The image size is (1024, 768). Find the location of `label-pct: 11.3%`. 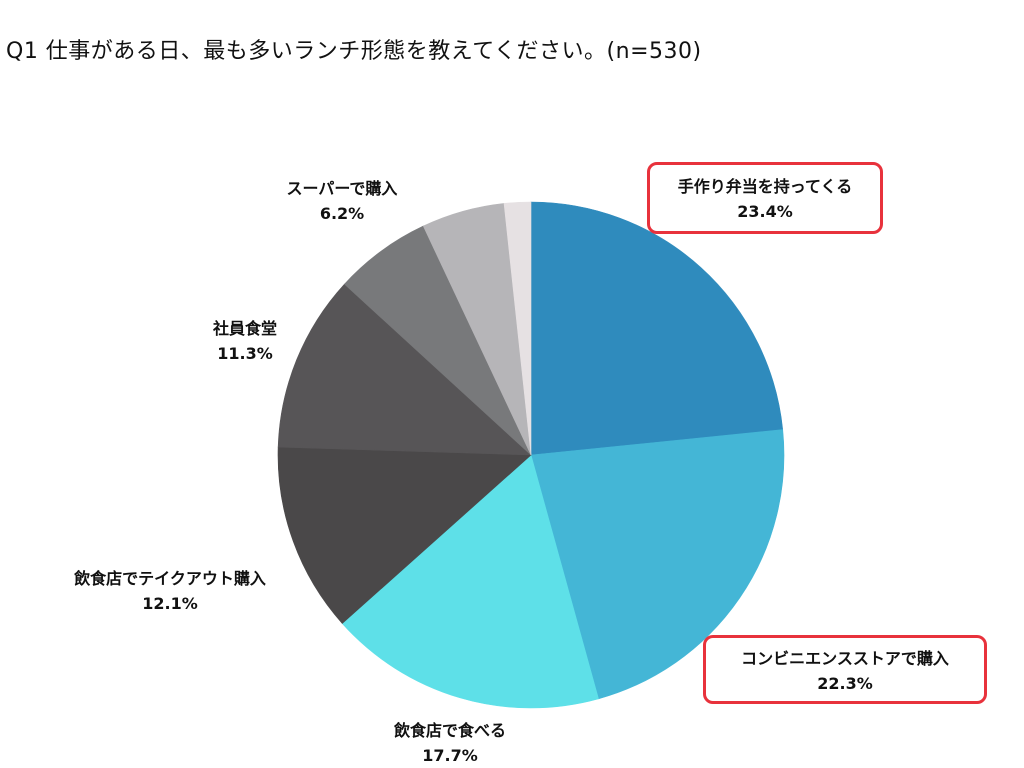

label-pct: 11.3% is located at coordinates (245, 353).